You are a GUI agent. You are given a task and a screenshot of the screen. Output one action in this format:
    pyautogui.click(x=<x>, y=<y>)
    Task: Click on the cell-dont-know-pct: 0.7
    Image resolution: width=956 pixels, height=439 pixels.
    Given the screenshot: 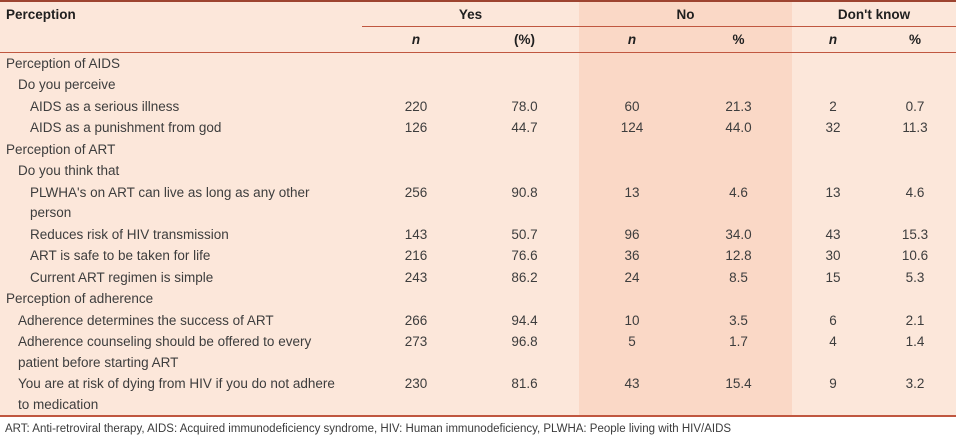 What is the action you would take?
    pyautogui.click(x=915, y=106)
    